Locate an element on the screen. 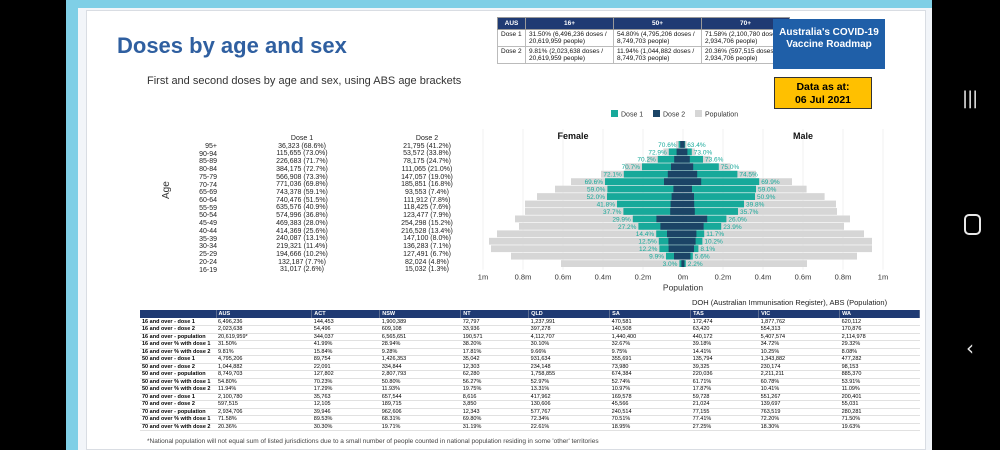  table-cell: 674,384 is located at coordinates (650, 374).